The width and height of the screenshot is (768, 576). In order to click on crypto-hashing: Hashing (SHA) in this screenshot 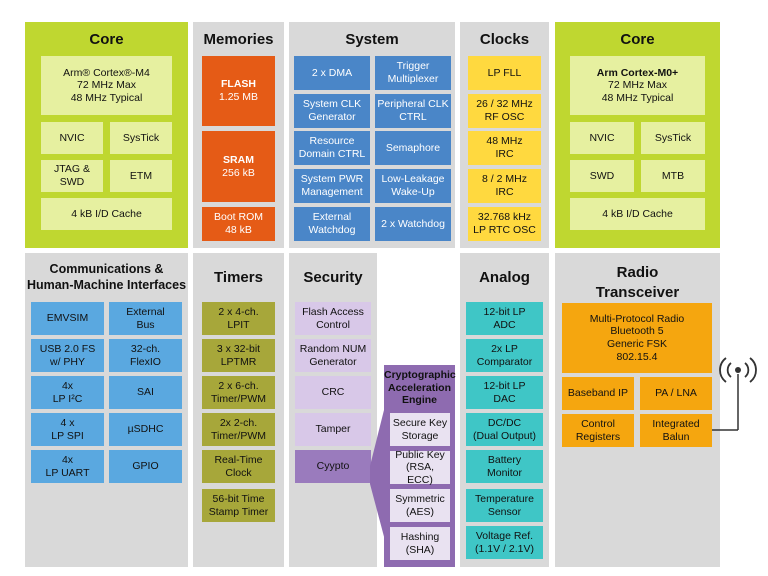, I will do `click(420, 543)`.